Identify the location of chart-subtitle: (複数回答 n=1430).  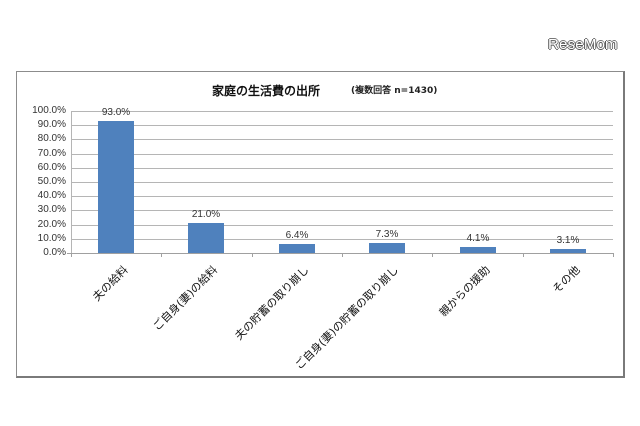
(394, 91).